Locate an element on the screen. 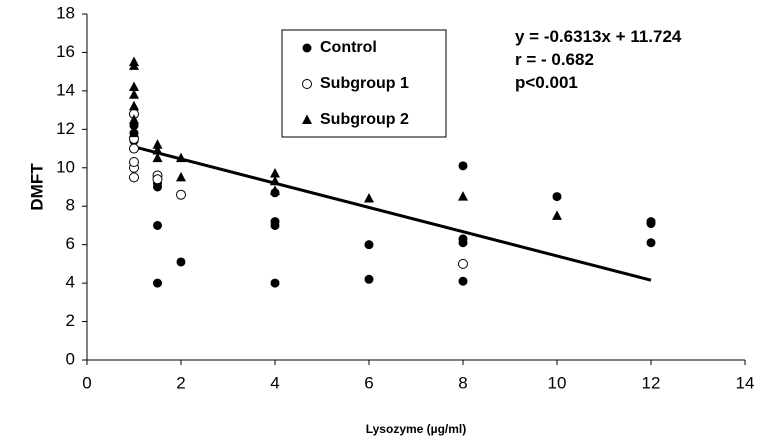 Image resolution: width=765 pixels, height=441 pixels. x-tick-label: 6 is located at coordinates (368, 382).